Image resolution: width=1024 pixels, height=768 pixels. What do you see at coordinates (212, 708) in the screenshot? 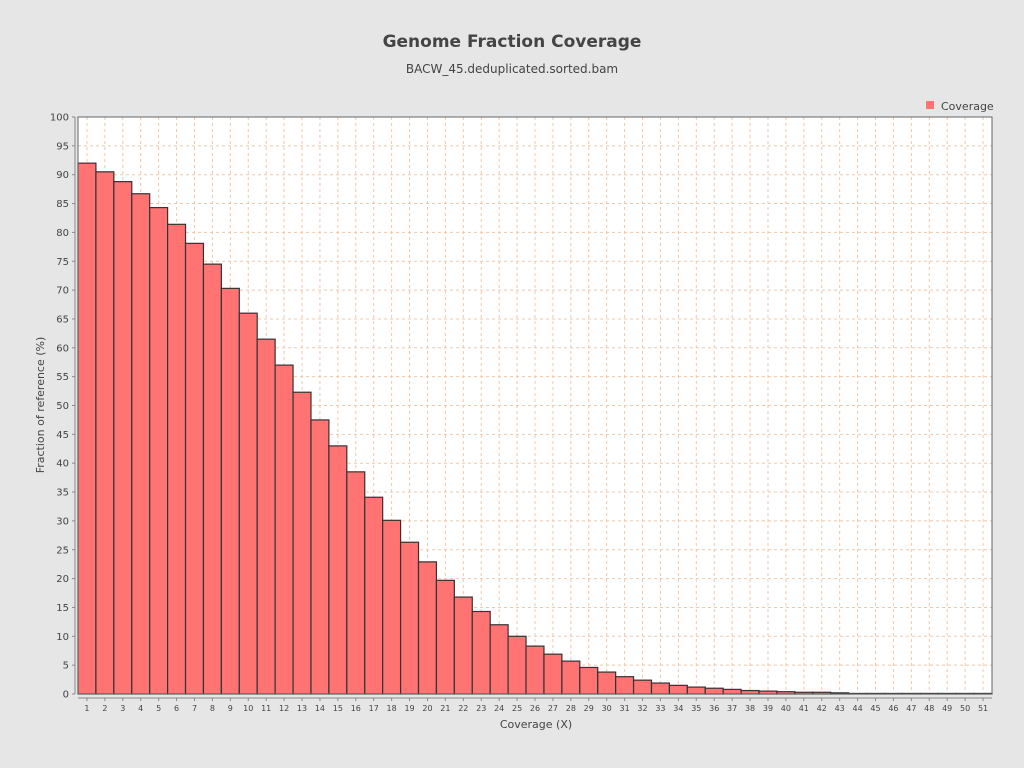
I see `x-tick-label: 8` at bounding box center [212, 708].